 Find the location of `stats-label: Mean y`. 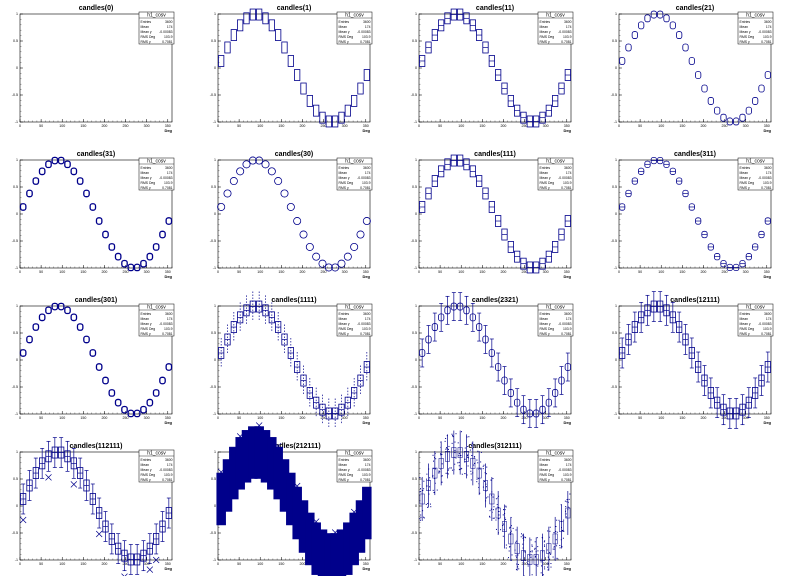

stats-label: Mean y is located at coordinates (745, 32).